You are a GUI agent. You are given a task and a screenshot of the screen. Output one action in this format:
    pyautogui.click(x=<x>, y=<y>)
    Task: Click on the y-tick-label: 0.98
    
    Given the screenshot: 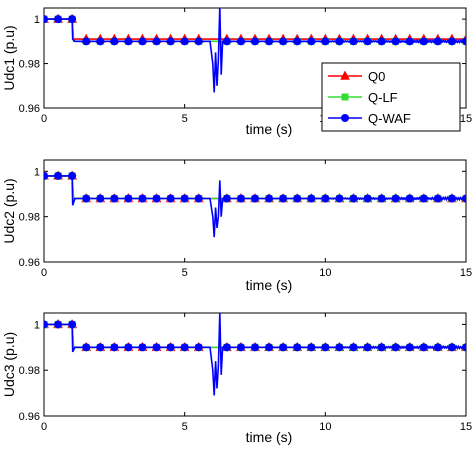 What is the action you would take?
    pyautogui.click(x=29, y=65)
    